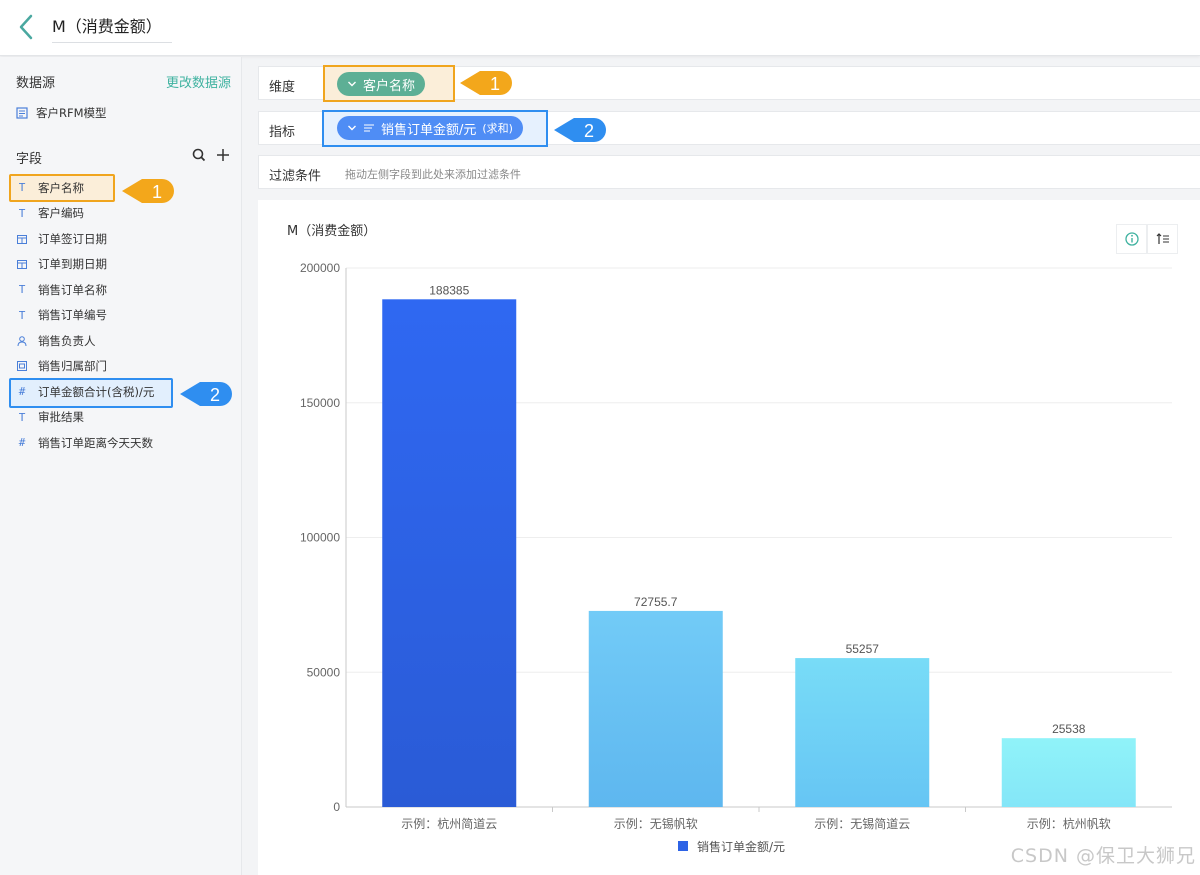 The image size is (1200, 875). I want to click on field-sales-order-name: T 销售订单名称, so click(121, 290).